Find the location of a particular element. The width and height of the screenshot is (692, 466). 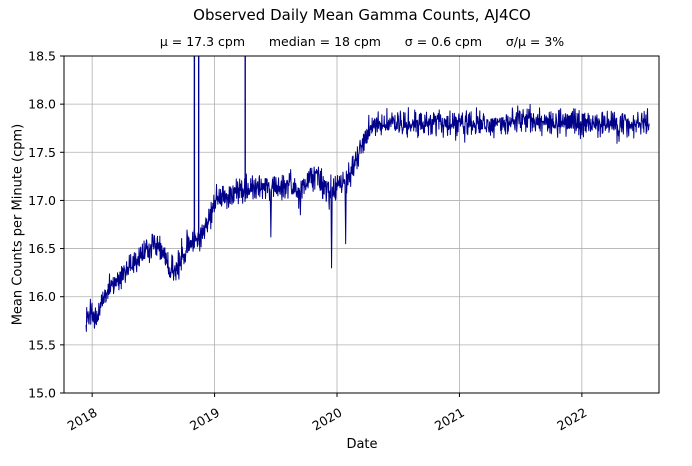

svg-text: 16.0 is located at coordinates (42, 296).